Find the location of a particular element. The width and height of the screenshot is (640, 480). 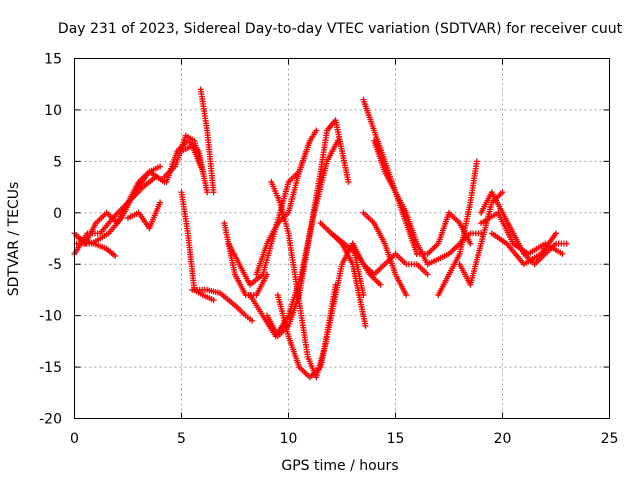

y-tick-label: -10 is located at coordinates (50, 317).